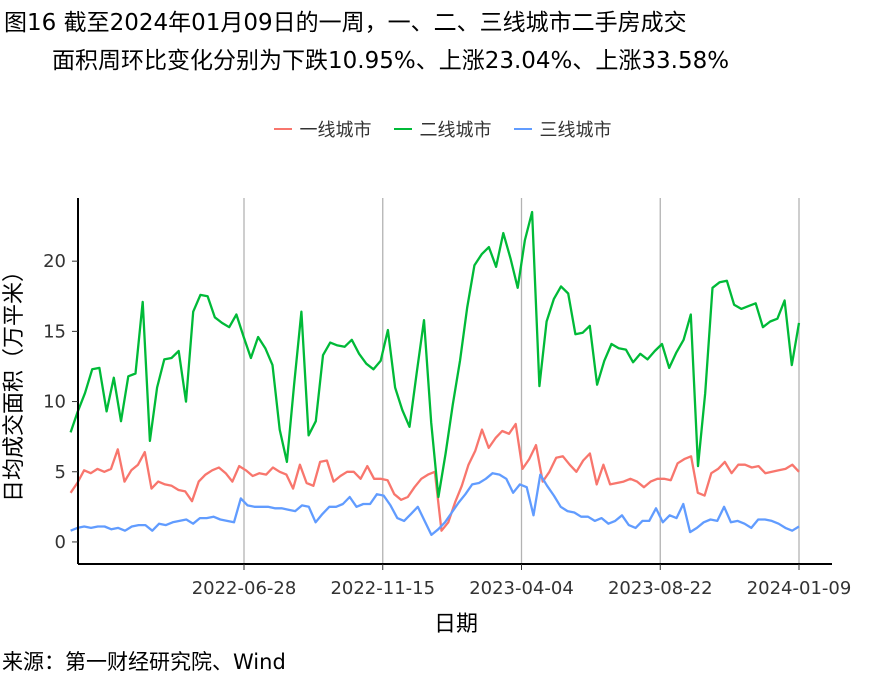  Describe the element at coordinates (335, 130) in the screenshot. I see `legend-label-series-1: 一线城市` at that location.